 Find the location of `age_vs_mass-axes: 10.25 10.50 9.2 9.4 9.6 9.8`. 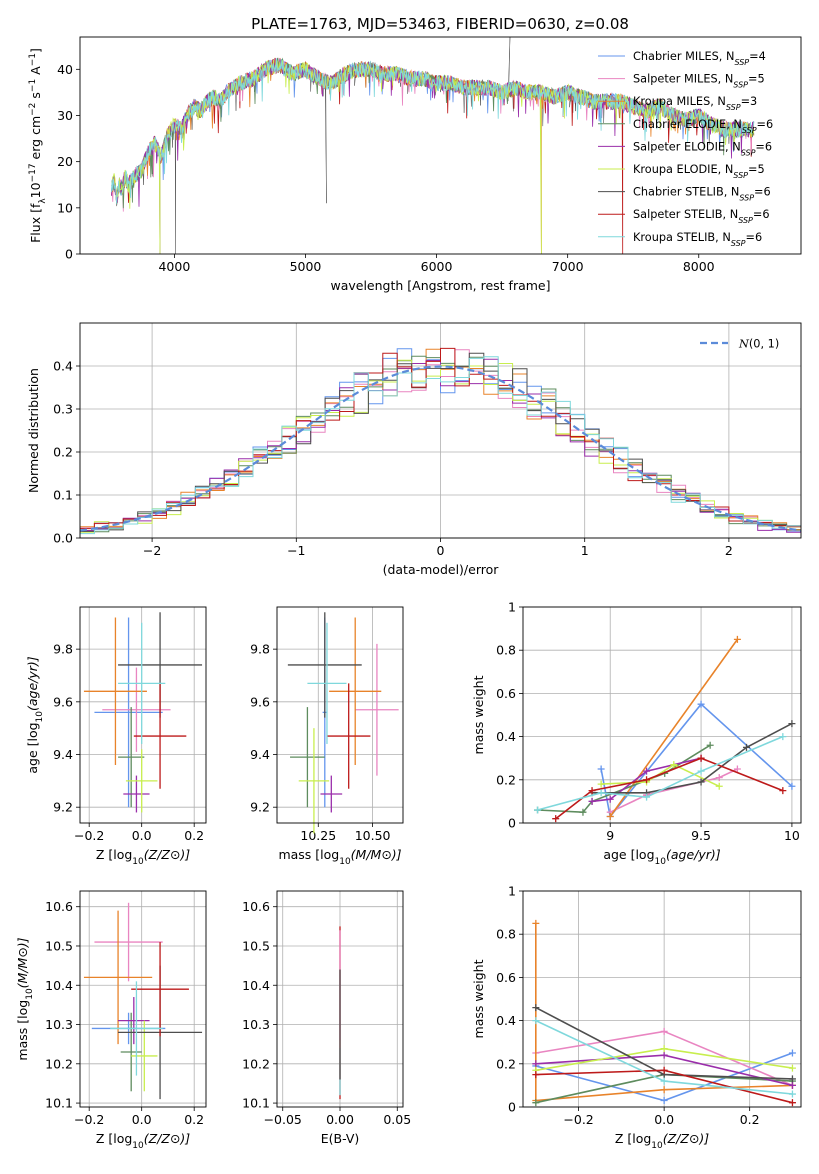

age_vs_mass-axes: 10.25 10.50 9.2 9.4 9.6 9.8 is located at coordinates (326, 725).